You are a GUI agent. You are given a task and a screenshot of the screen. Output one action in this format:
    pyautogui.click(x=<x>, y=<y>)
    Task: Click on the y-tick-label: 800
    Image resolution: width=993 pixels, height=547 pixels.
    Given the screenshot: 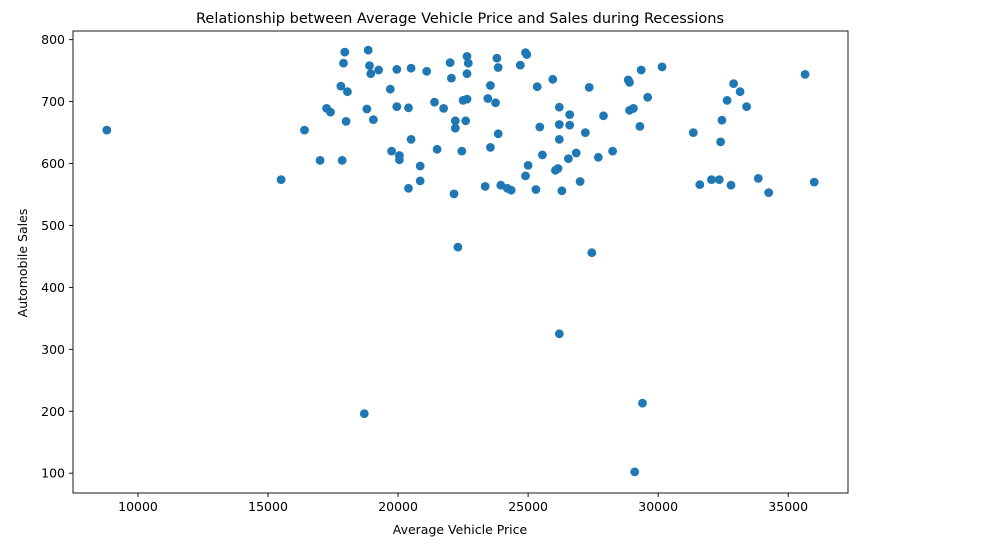 What is the action you would take?
    pyautogui.click(x=53, y=39)
    